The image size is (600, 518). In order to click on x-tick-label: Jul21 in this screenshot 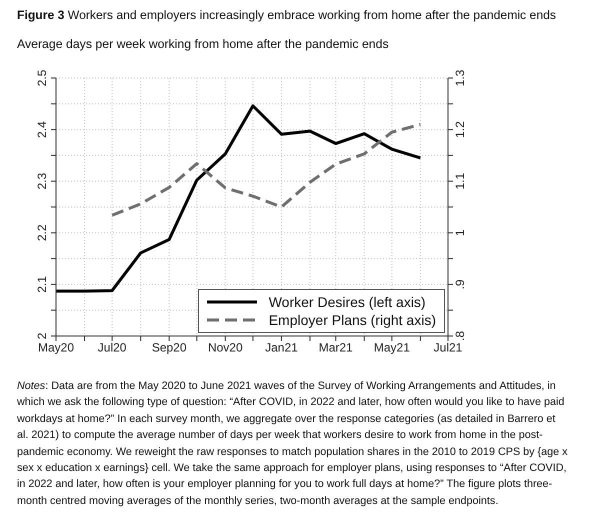, I will do `click(448, 347)`.